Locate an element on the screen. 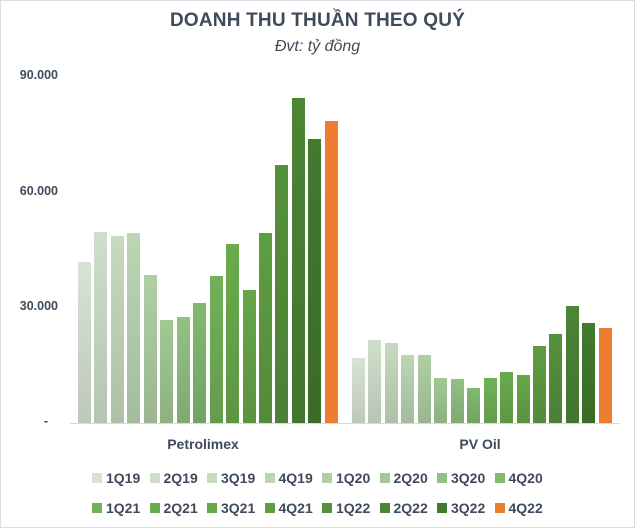  legend-item-1q21: 1Q21 is located at coordinates (121, 508).